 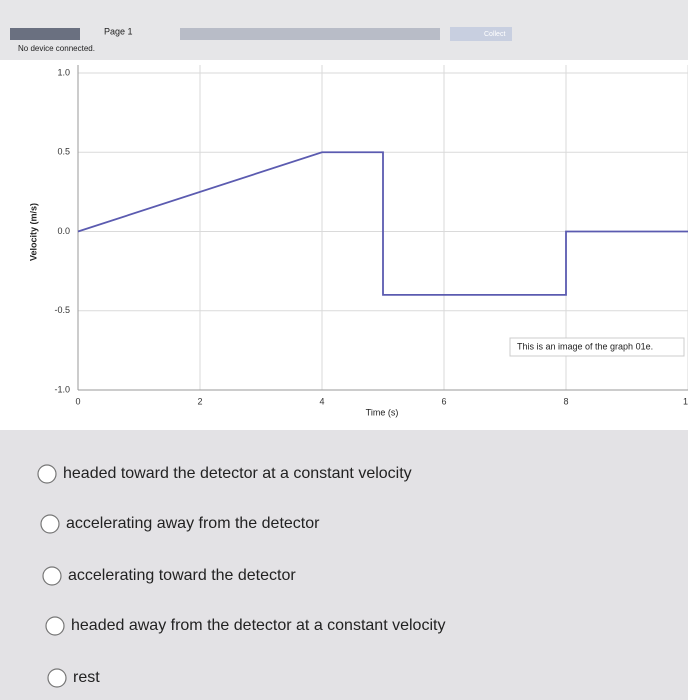 I want to click on collect-button, so click(x=481, y=34).